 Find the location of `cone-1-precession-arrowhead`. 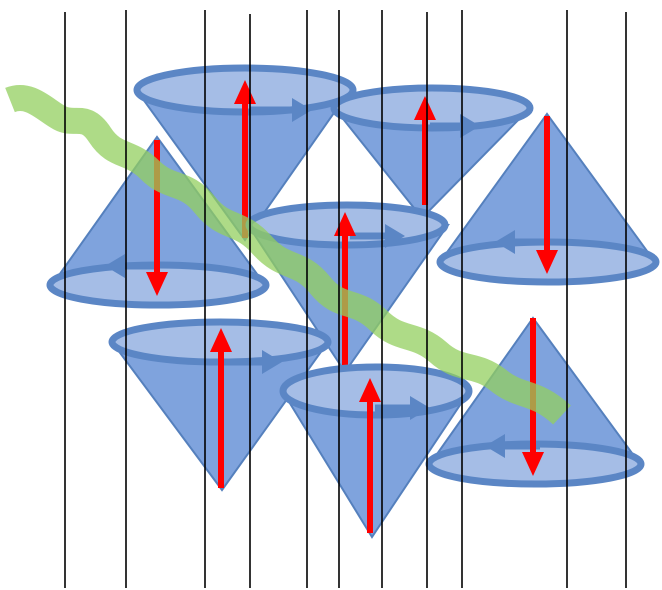

cone-1-precession-arrowhead is located at coordinates (302, 110).